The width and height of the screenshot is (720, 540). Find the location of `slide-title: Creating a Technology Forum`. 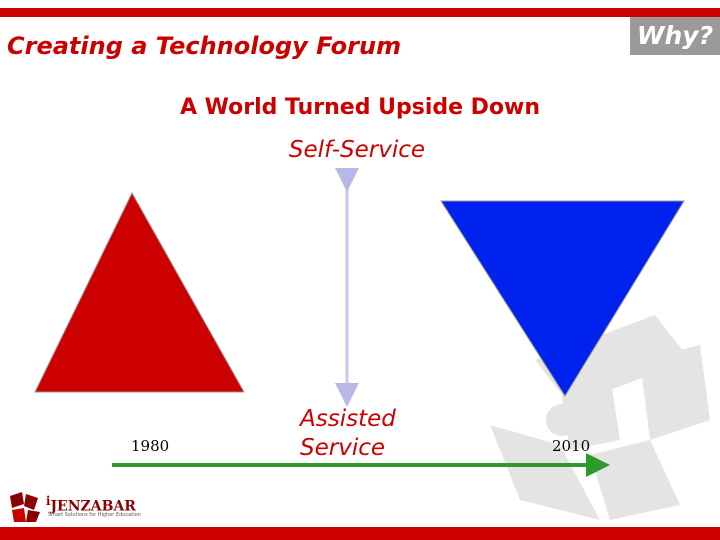

slide-title: Creating a Technology Forum is located at coordinates (204, 46).